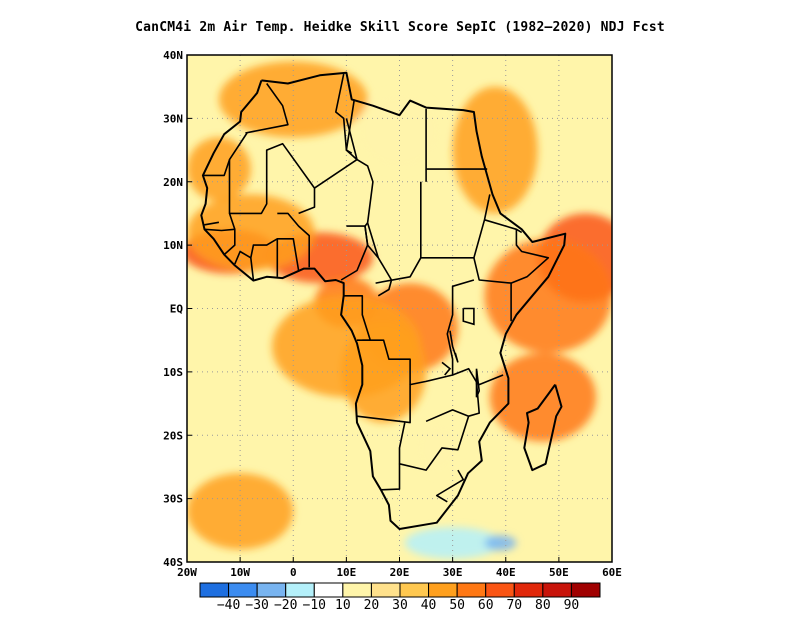 Image resolution: width=800 pixels, height=618 pixels. What do you see at coordinates (543, 428) in the screenshot?
I see `madagascar-coastline` at bounding box center [543, 428].